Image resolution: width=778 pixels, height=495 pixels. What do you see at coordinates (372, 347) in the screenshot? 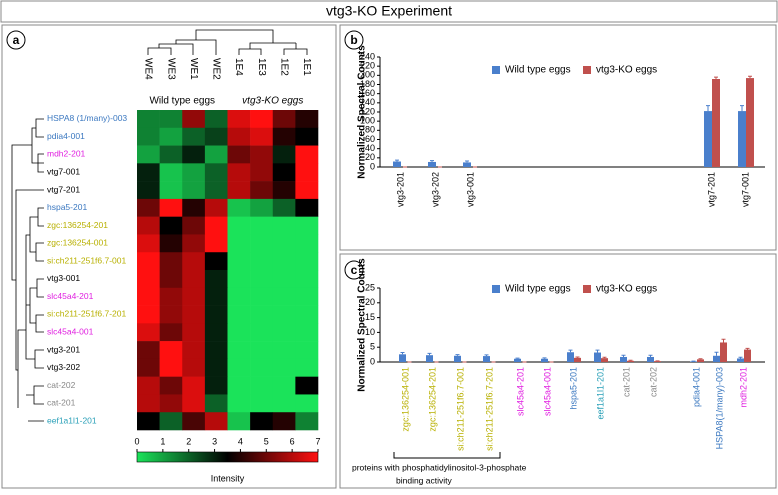
I see `y-tick-label: 5` at bounding box center [372, 347].